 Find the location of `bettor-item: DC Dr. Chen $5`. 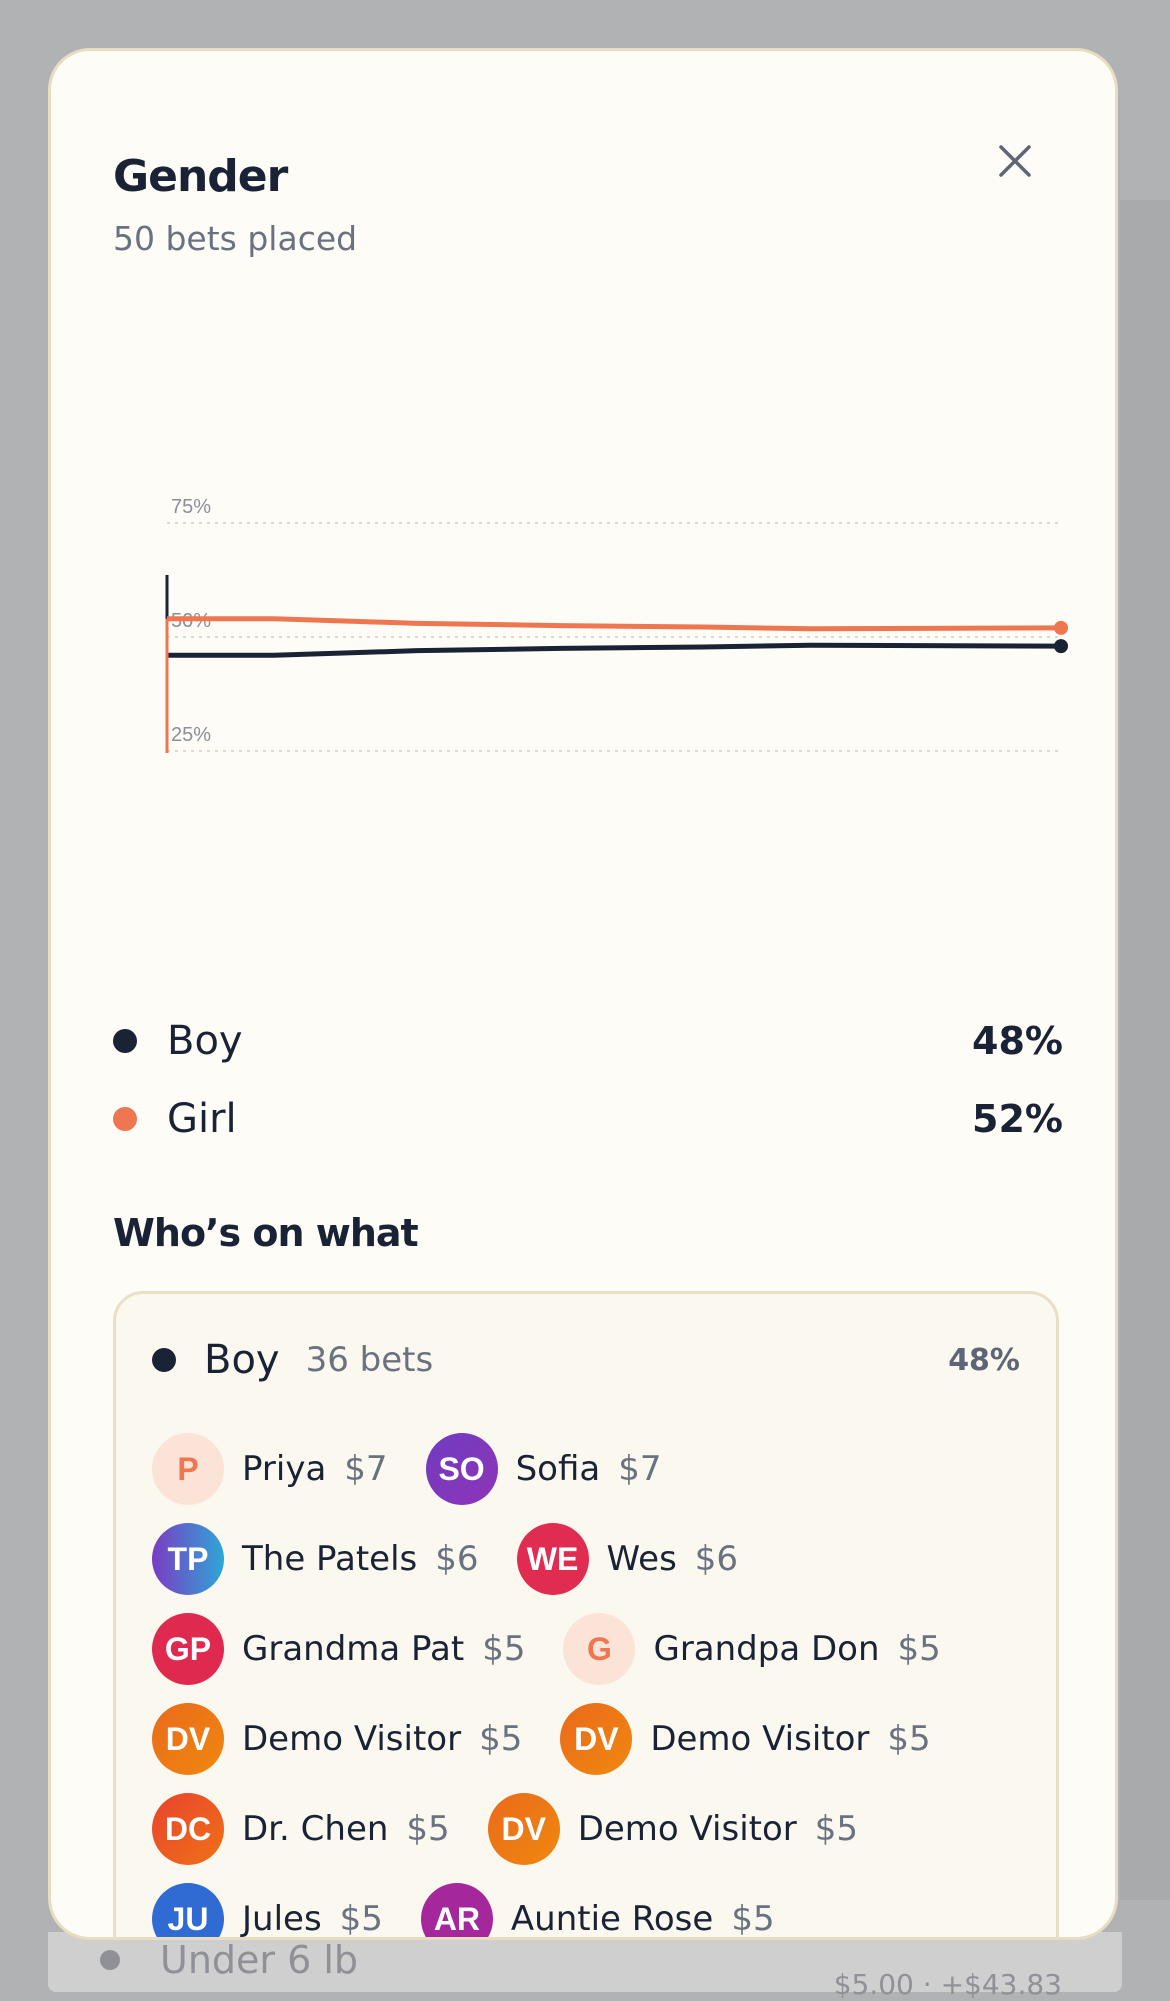

bettor-item: DC Dr. Chen $5 is located at coordinates (301, 1829).